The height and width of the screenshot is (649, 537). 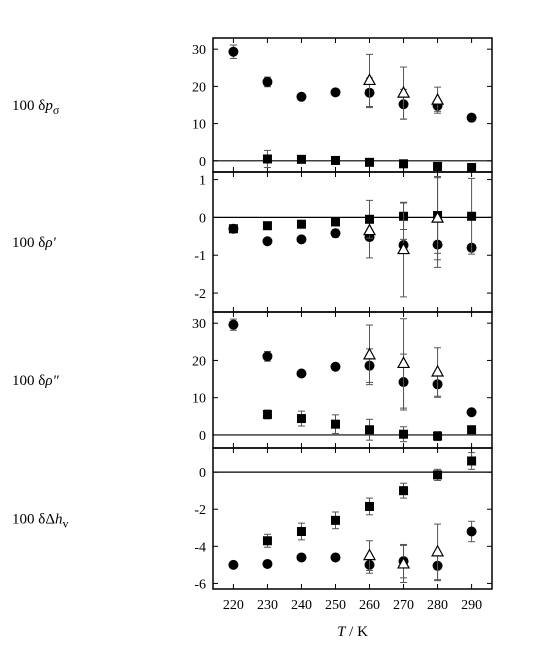 I want to click on x-axis-label: T / K, so click(x=352, y=632).